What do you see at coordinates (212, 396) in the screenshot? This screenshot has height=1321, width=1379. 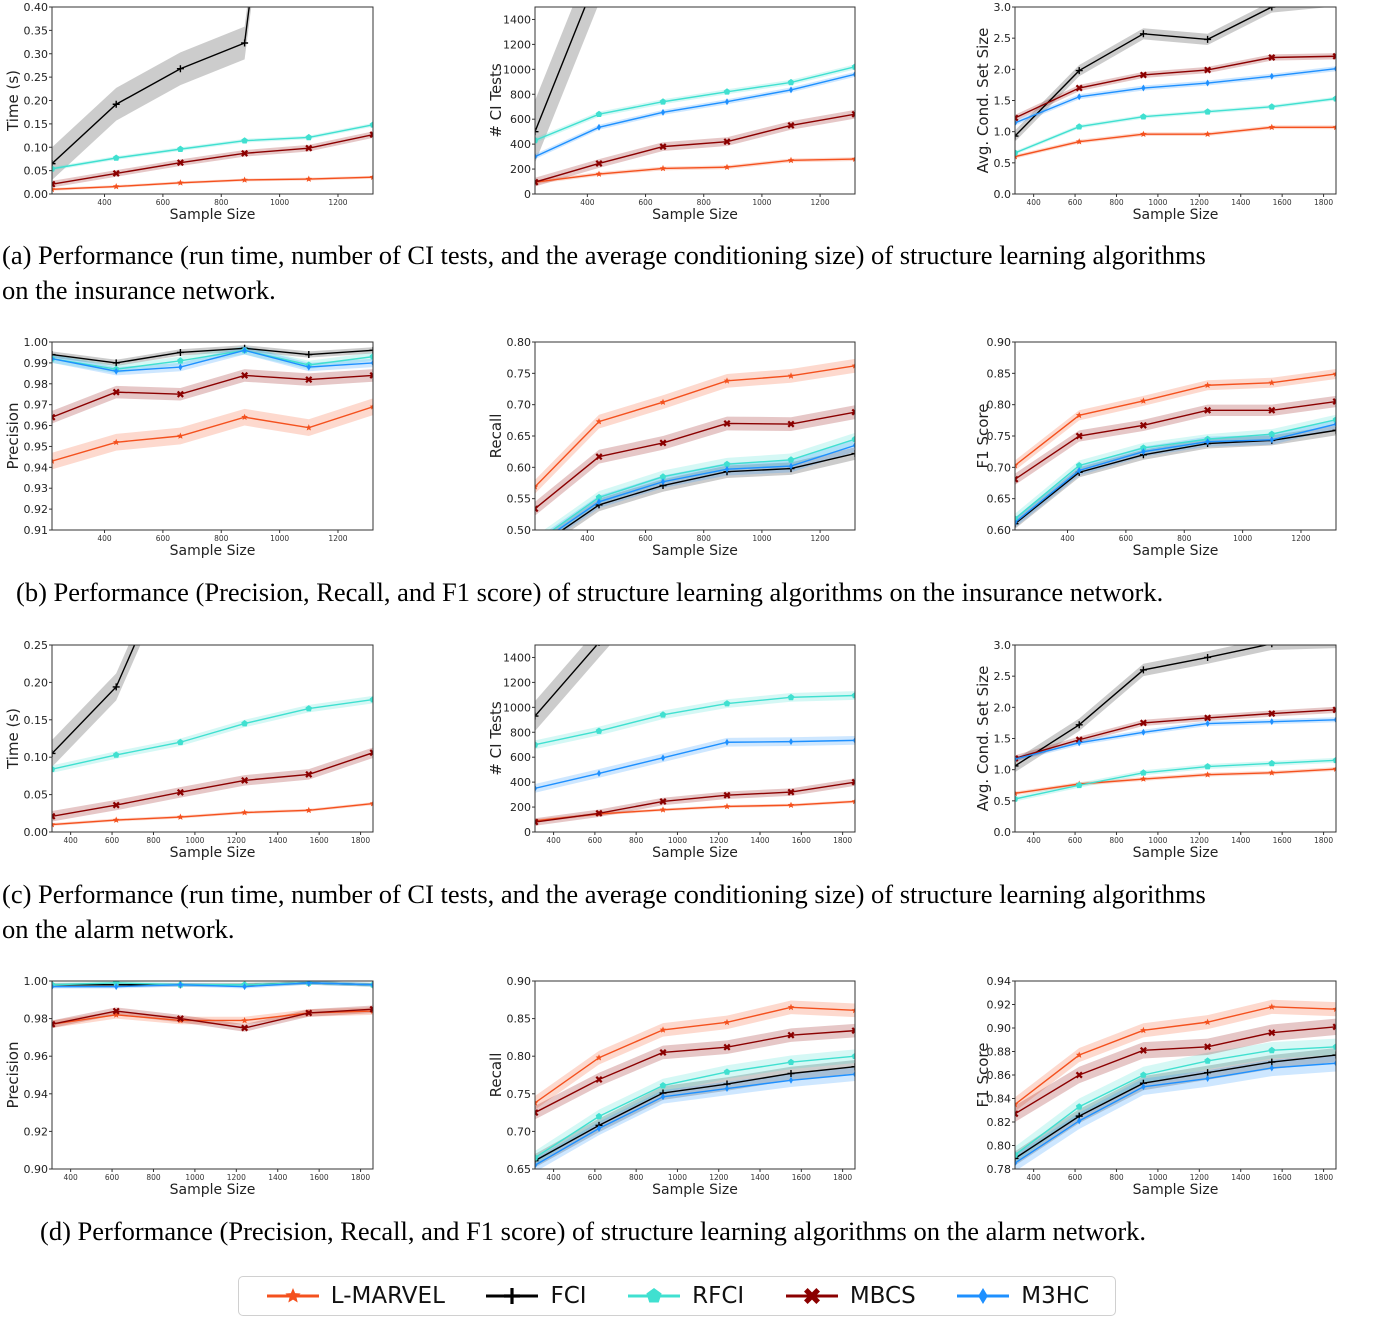 I see `series-line-mbcs` at bounding box center [212, 396].